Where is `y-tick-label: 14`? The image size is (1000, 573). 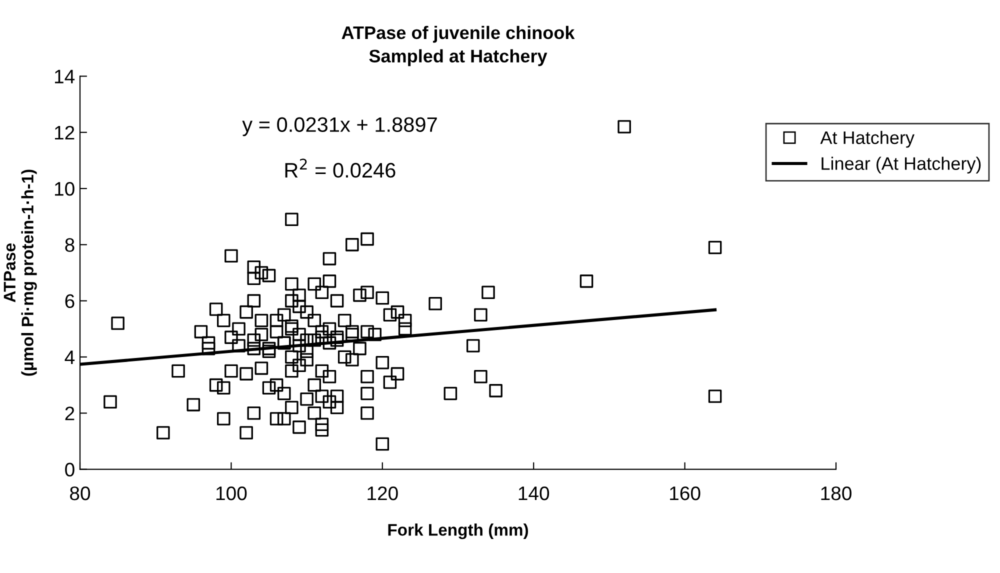
y-tick-label: 14 is located at coordinates (64, 77).